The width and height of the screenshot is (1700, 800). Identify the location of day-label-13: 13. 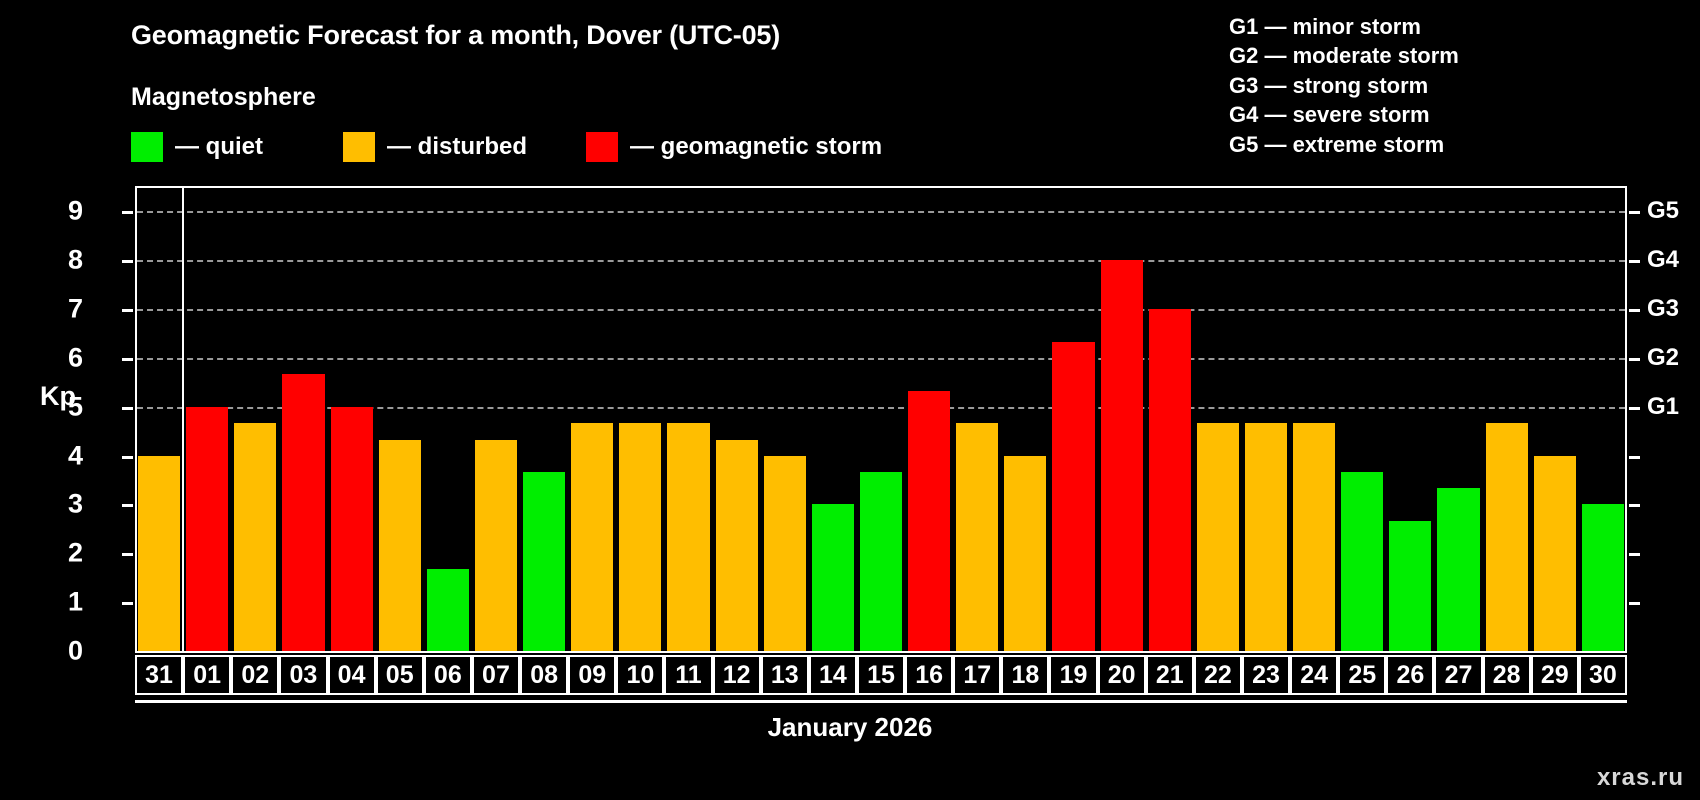
(784, 675).